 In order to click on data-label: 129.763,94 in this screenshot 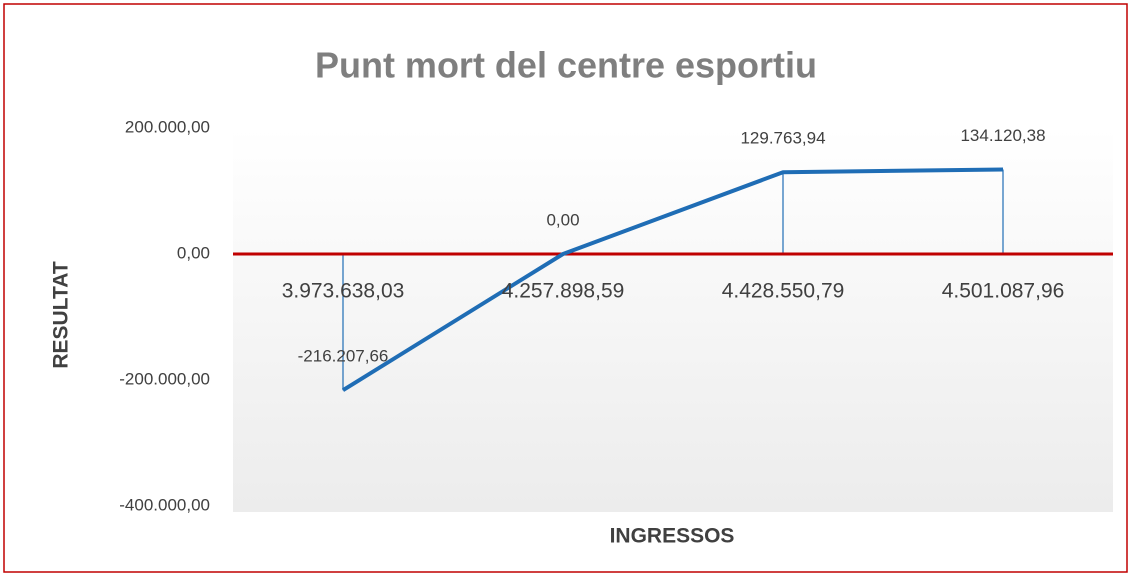, I will do `click(782, 138)`.